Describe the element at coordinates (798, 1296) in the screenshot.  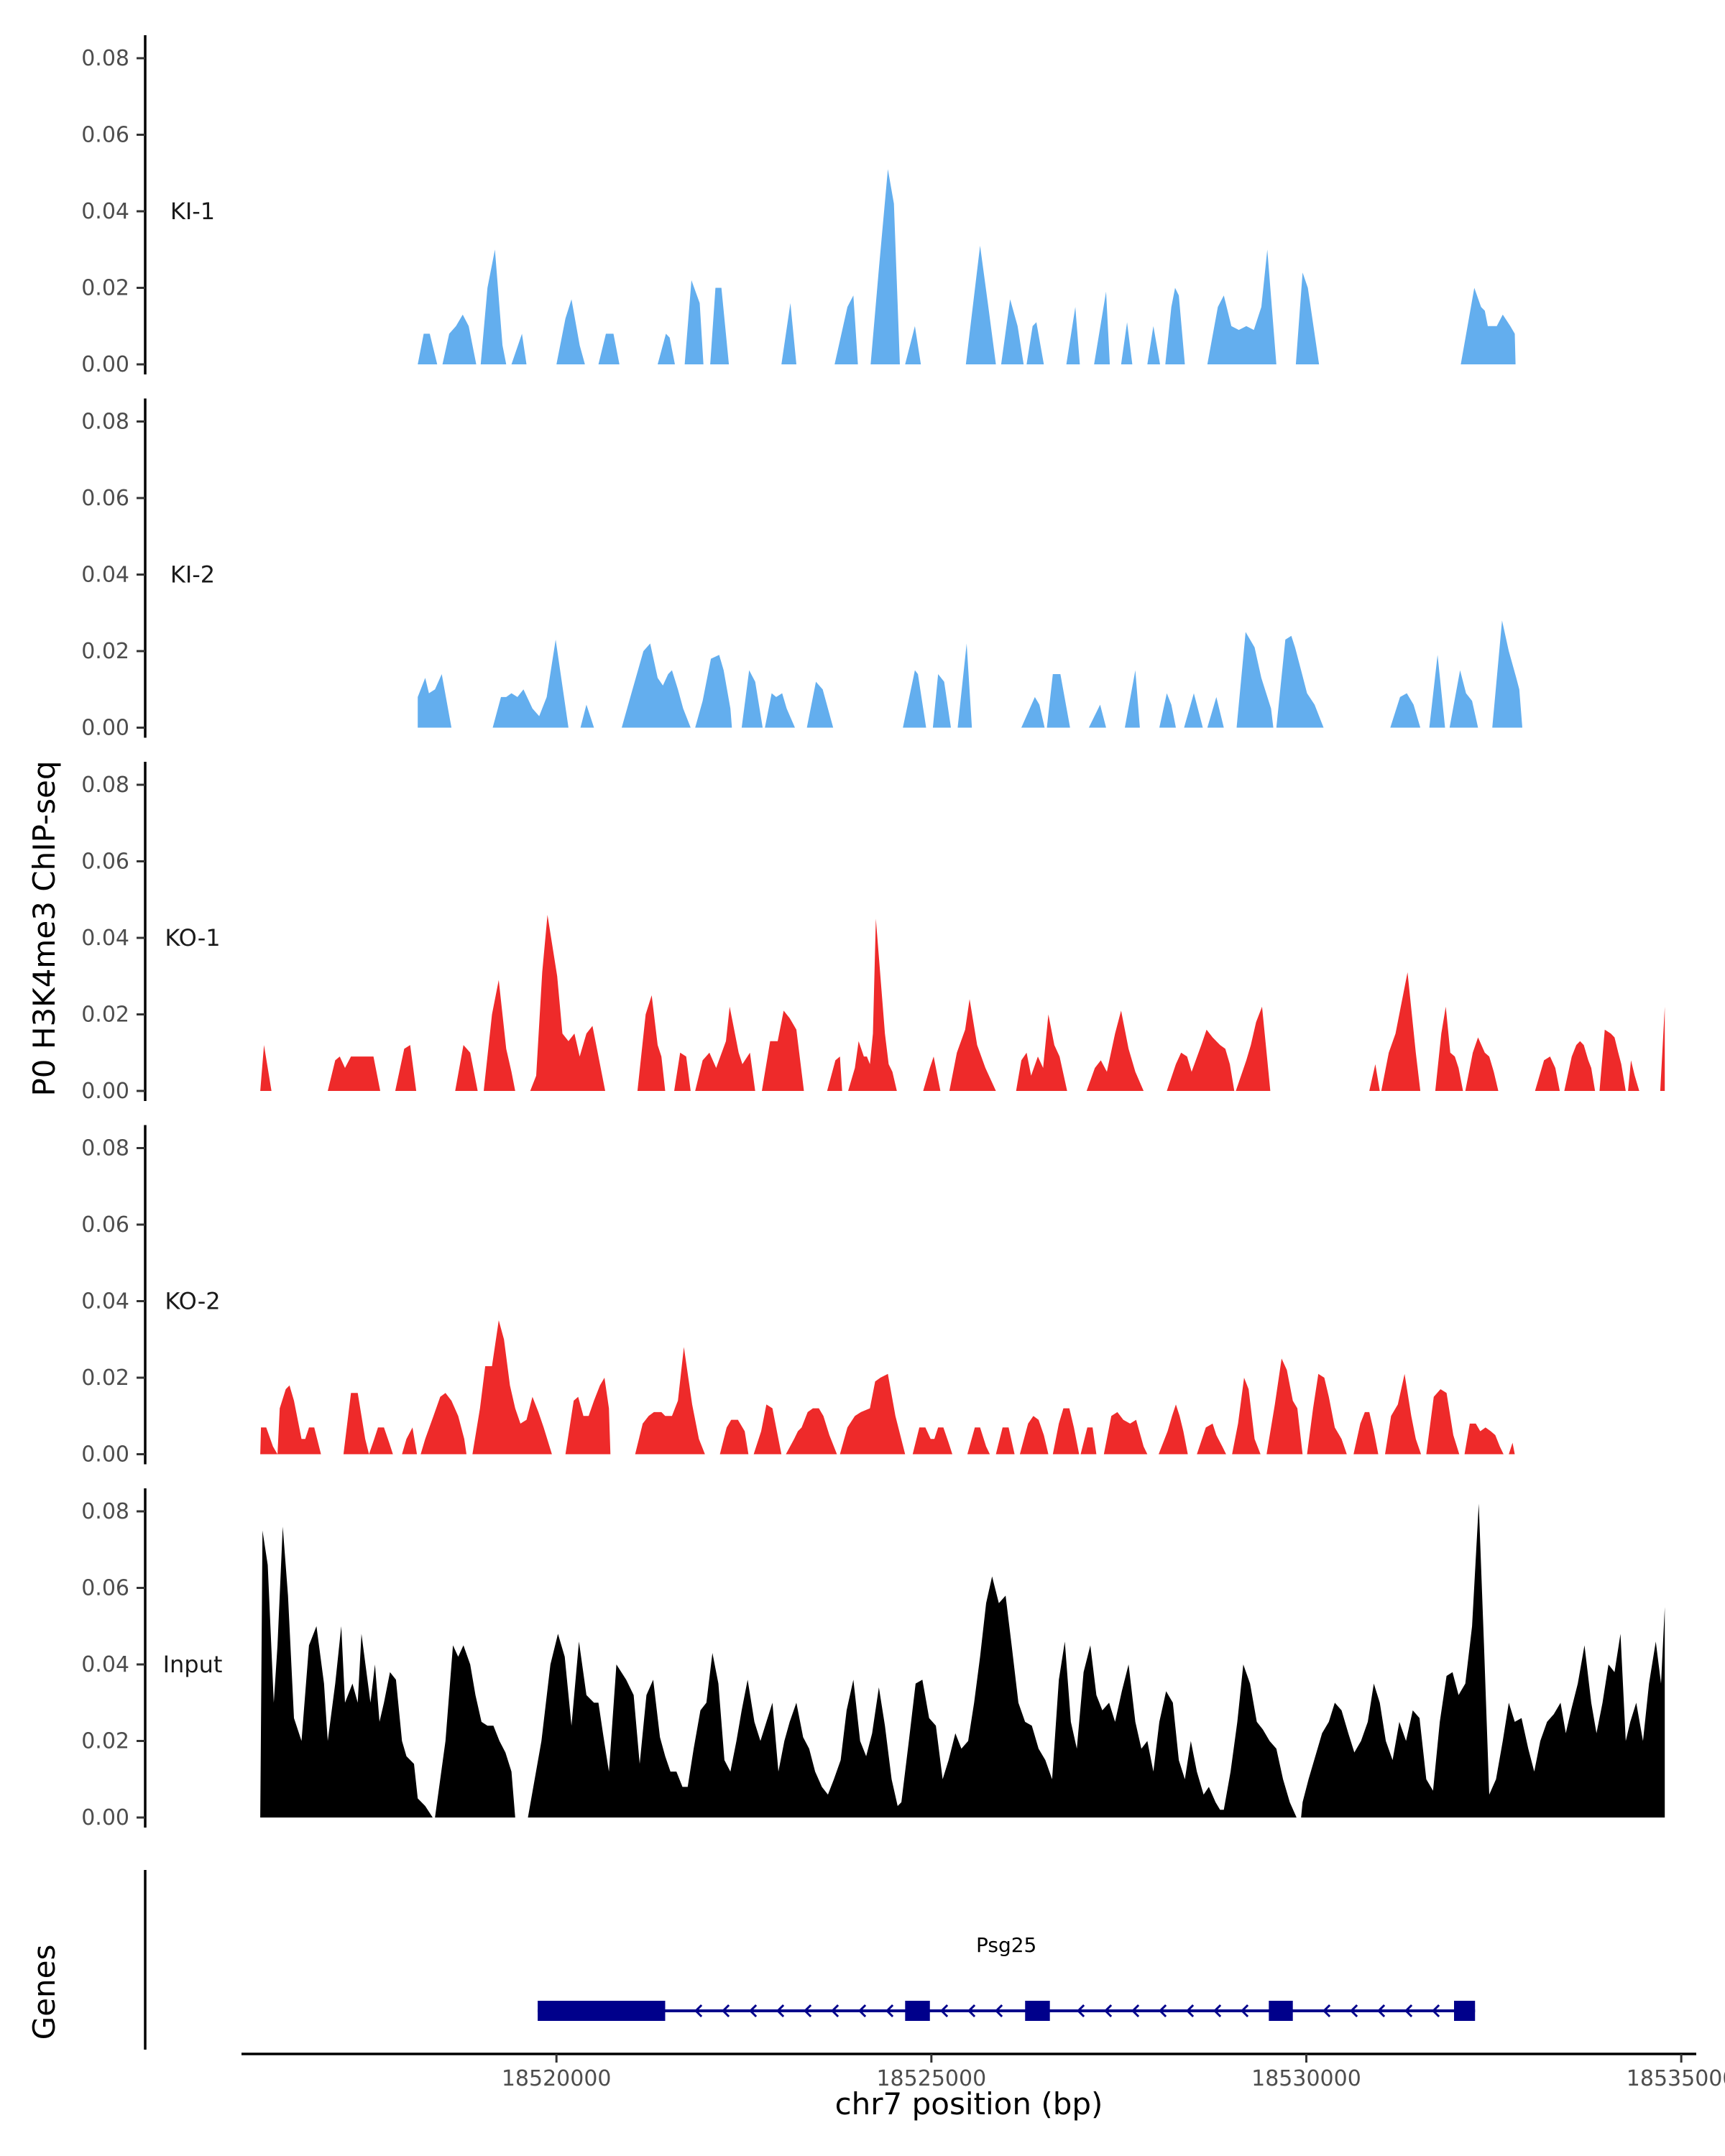
I see `track-ko-2: 0.00 0.02 0.04 0.06 0.08 KO-2` at that location.